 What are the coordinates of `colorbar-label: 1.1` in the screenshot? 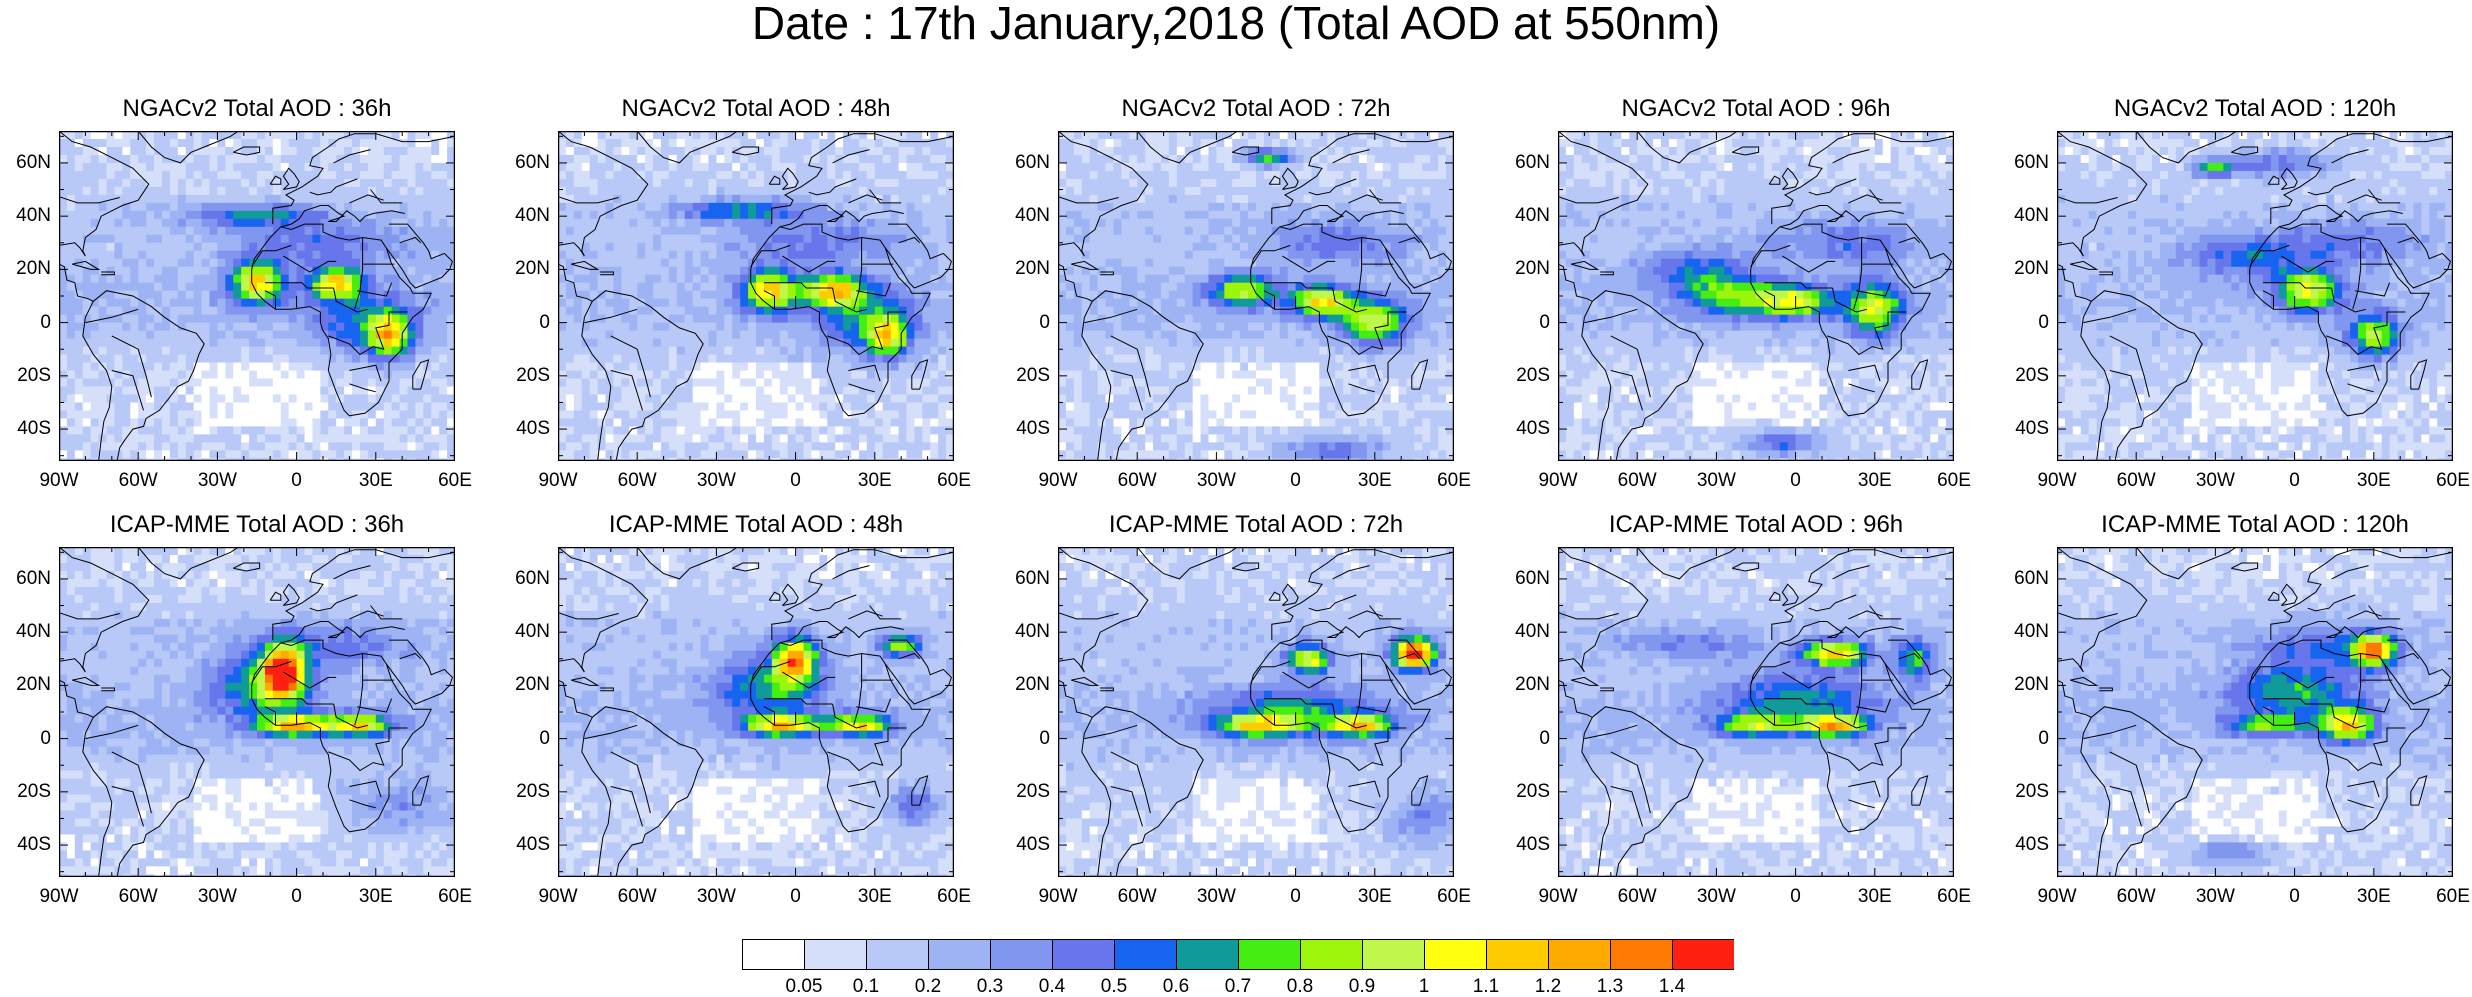 It's located at (1486, 986).